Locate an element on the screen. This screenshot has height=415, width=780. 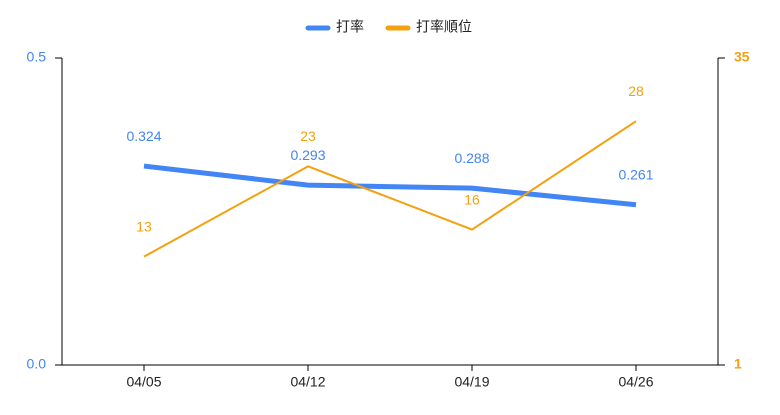
data-label: 23 is located at coordinates (308, 136).